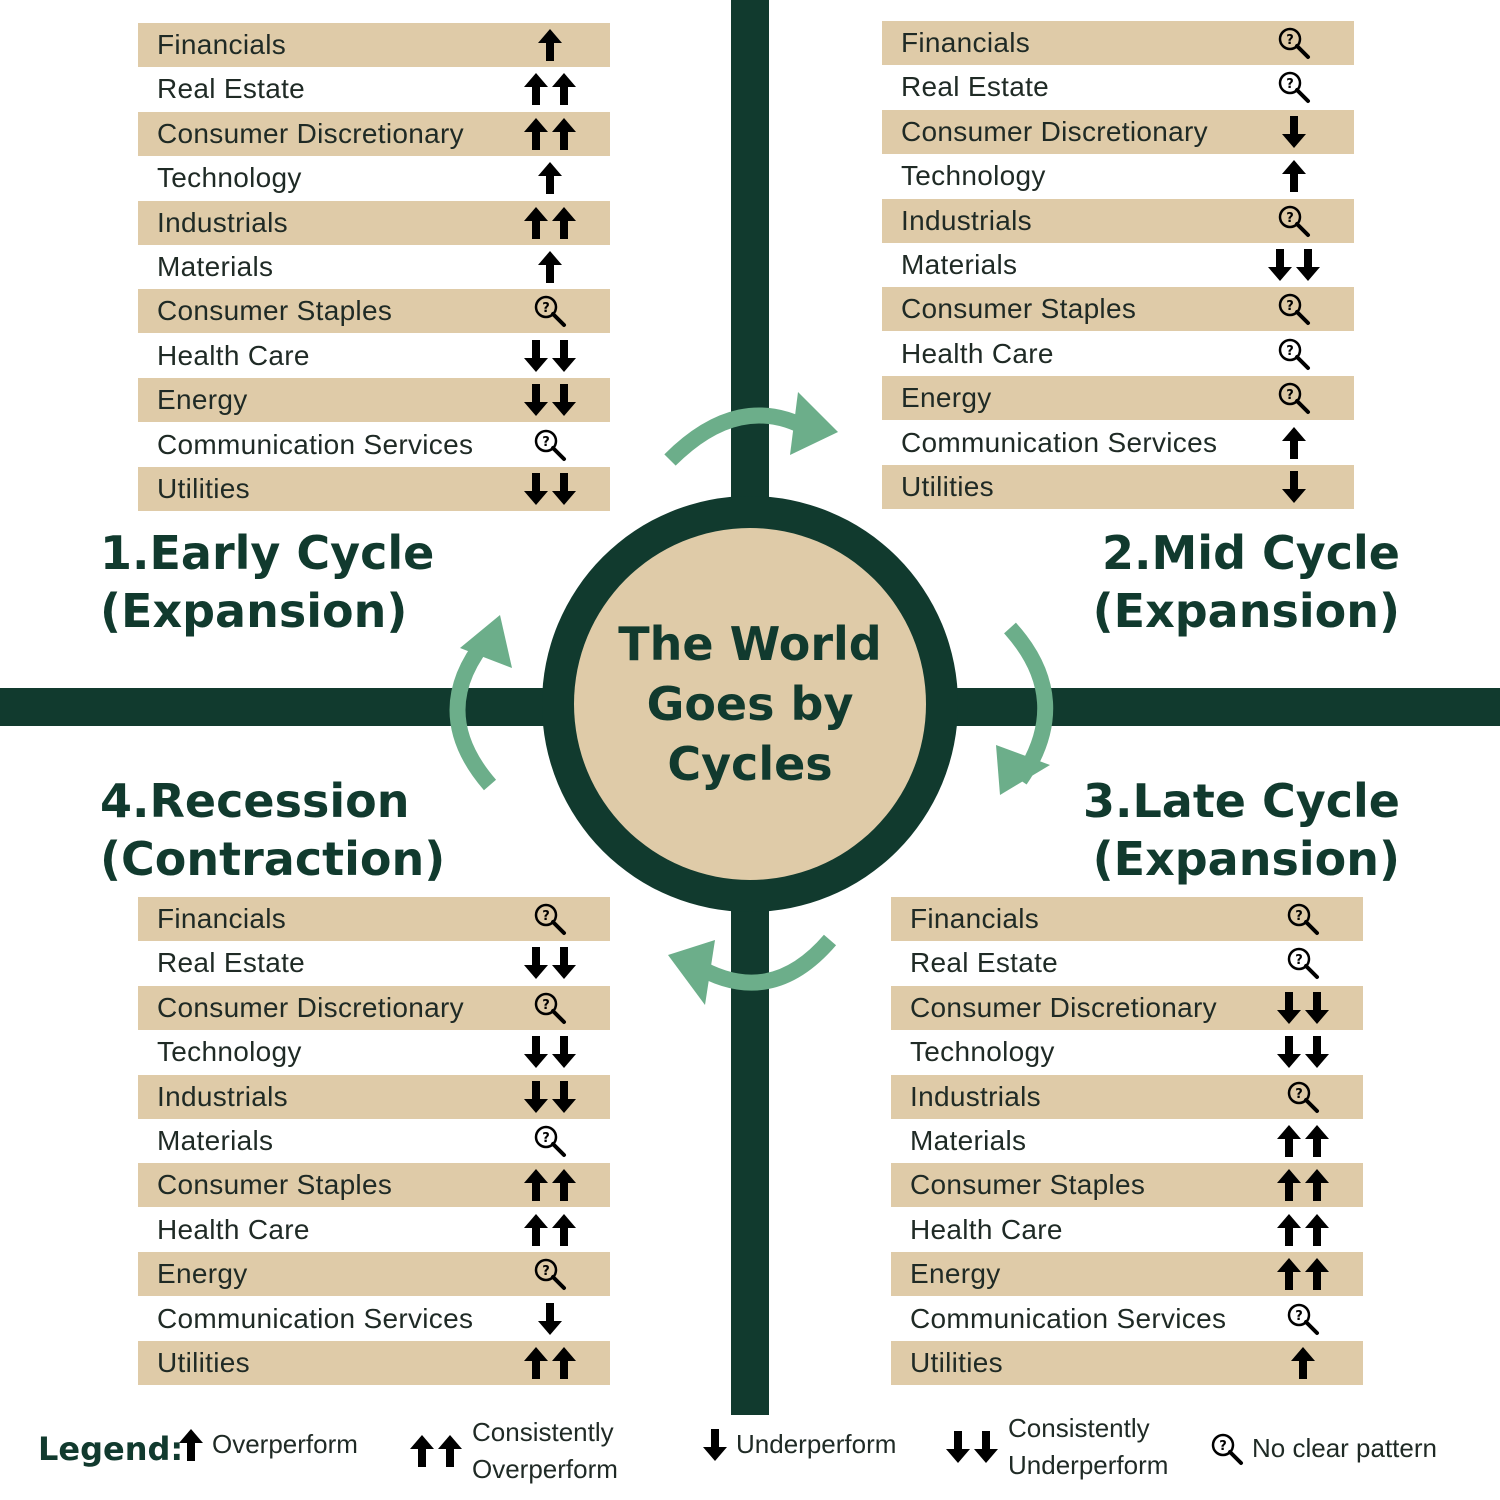 The image size is (1500, 1500). What do you see at coordinates (374, 400) in the screenshot?
I see `sector-row: Energy` at bounding box center [374, 400].